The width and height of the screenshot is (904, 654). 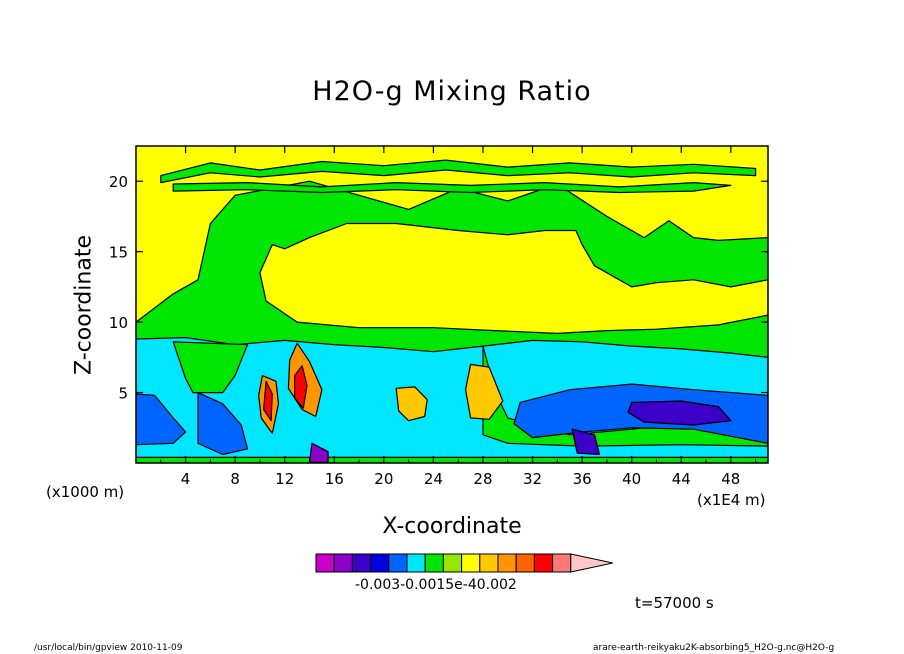 What do you see at coordinates (301, 387) in the screenshot?
I see `contour-red-convective-core` at bounding box center [301, 387].